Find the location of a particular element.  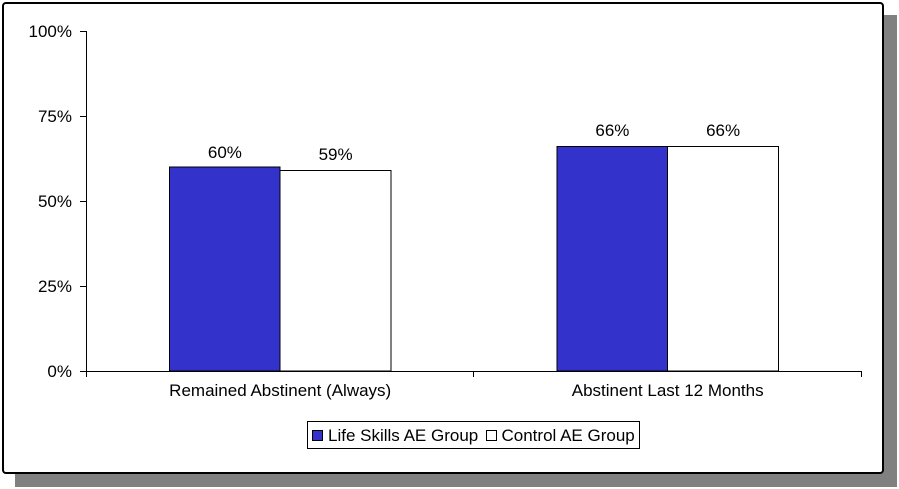

svg-text: 75% is located at coordinates (55, 116).